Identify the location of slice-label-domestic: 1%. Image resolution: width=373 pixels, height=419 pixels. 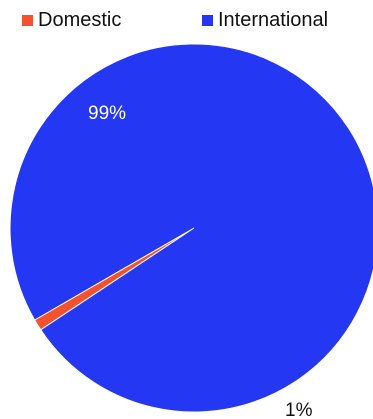
(299, 409).